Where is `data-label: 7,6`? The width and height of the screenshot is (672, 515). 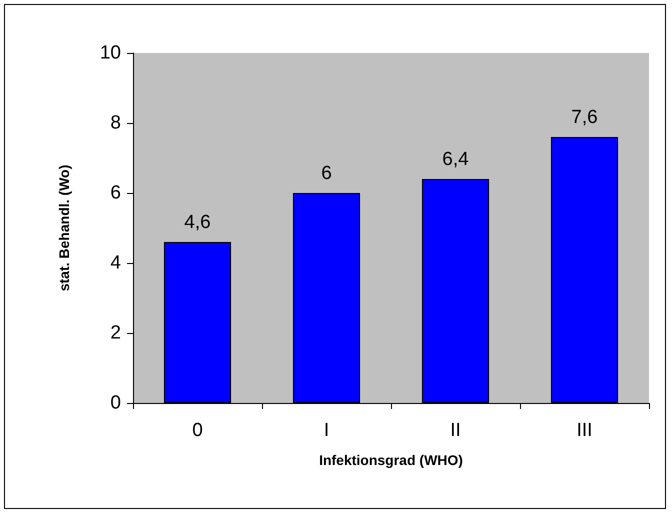
data-label: 7,6 is located at coordinates (584, 117).